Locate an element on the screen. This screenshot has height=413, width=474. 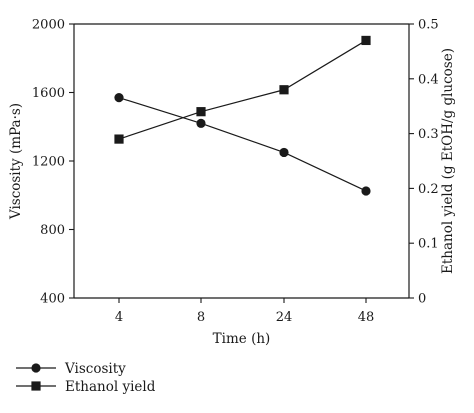
right-tick-label: 0.1 is located at coordinates (428, 244).